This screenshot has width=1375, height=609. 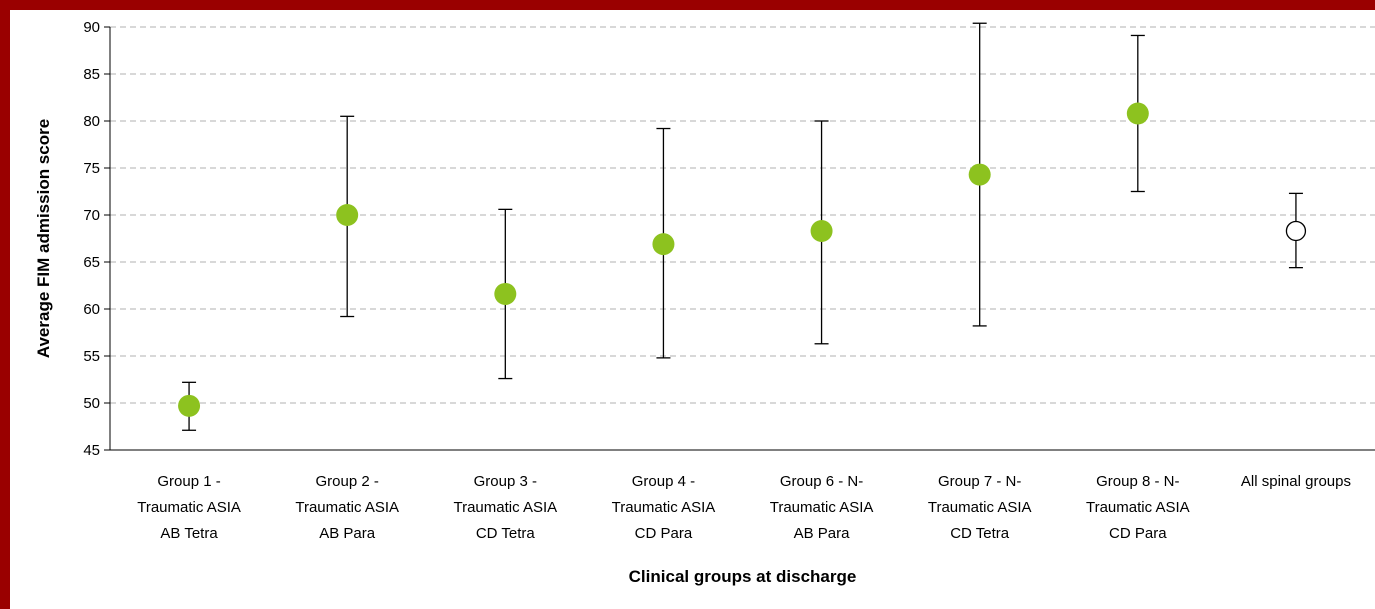 I want to click on x-category-label: Group 3 -Traumatic ASIA CD Tetra, so click(x=505, y=507).